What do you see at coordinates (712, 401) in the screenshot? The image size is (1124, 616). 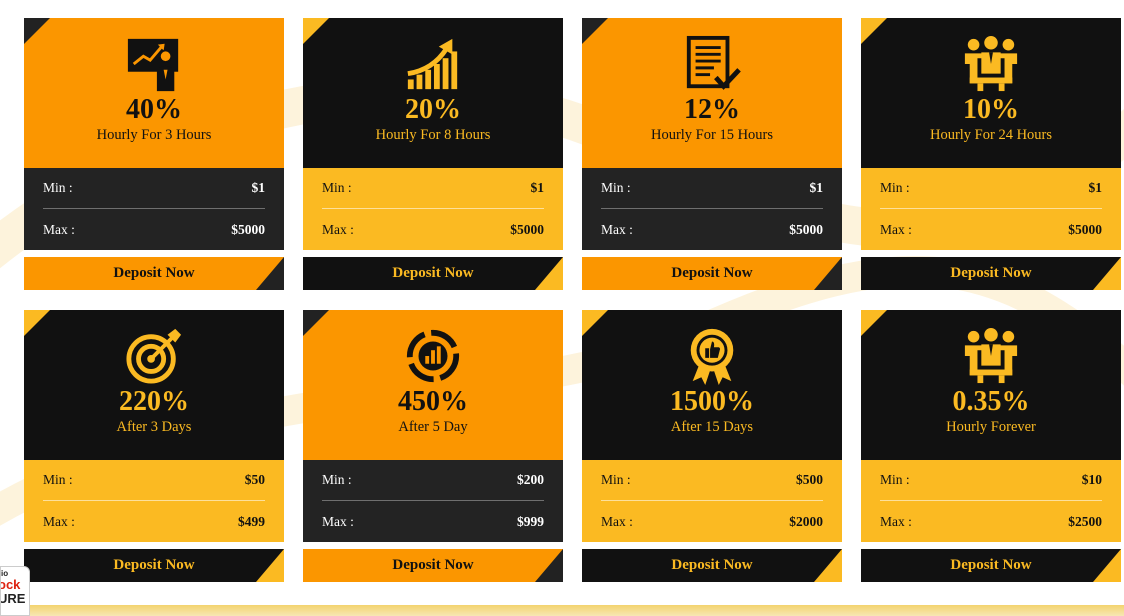 I see `plan-percent: 1500%` at bounding box center [712, 401].